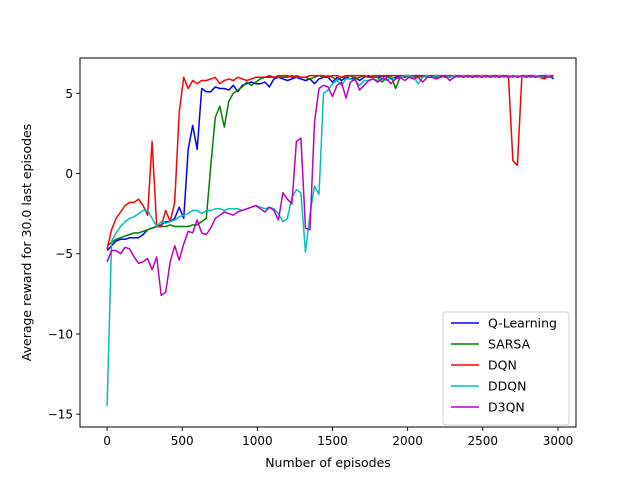 Image resolution: width=640 pixels, height=480 pixels. I want to click on y-axis: −15 −10 −5 0 5, so click(64, 254).